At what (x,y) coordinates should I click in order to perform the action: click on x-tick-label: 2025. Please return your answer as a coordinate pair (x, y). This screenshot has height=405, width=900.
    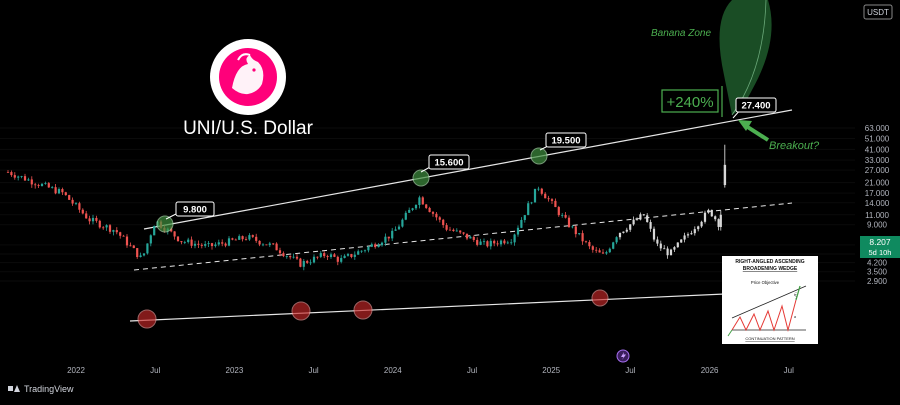
    Looking at the image, I should click on (551, 370).